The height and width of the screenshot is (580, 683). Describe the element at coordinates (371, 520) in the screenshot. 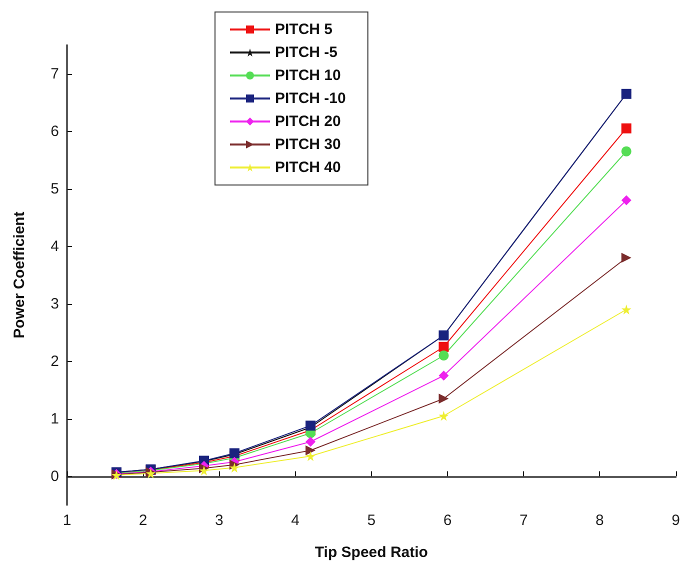

I see `x-tick-label: 5` at that location.